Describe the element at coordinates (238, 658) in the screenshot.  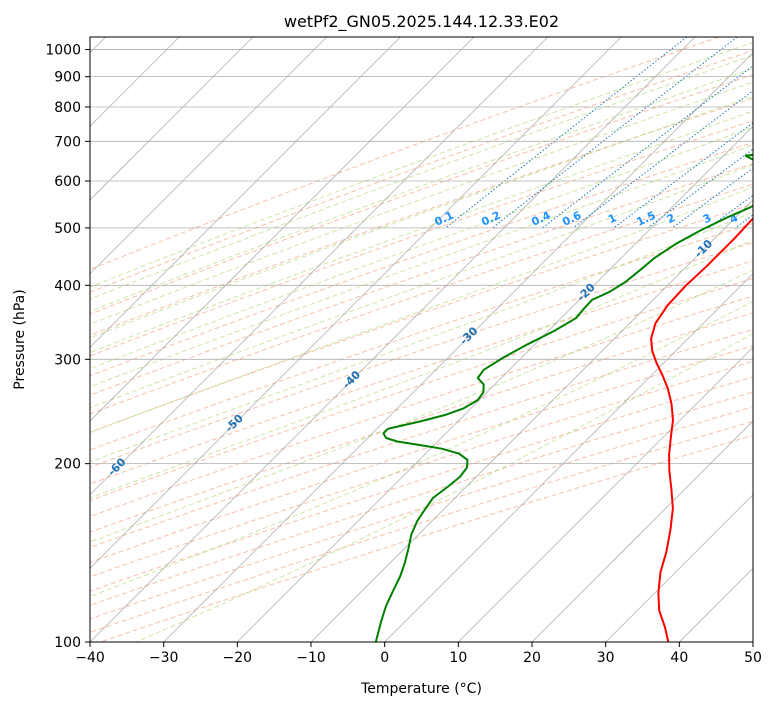
I see `x-tick-label: −20` at that location.